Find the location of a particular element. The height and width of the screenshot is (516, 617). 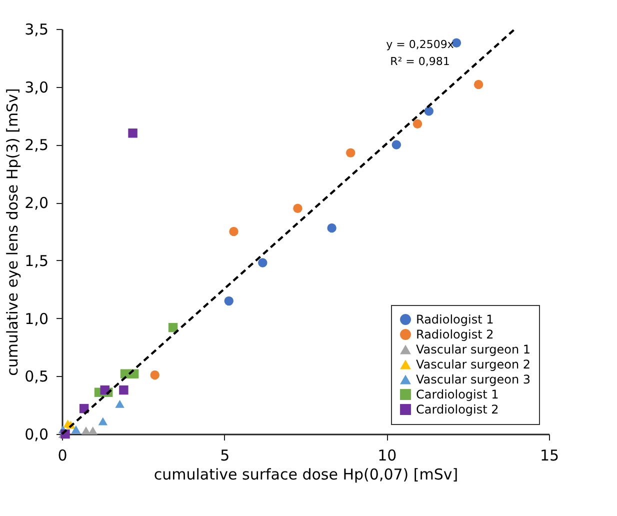

x-tick-label: 0 is located at coordinates (63, 455).